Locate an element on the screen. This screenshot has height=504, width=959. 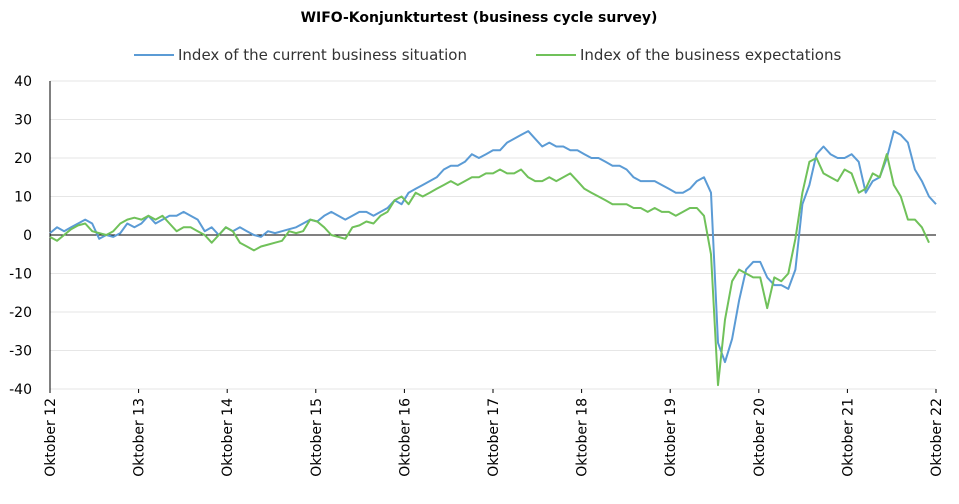
y-tick-label: 10 is located at coordinates (23, 198).